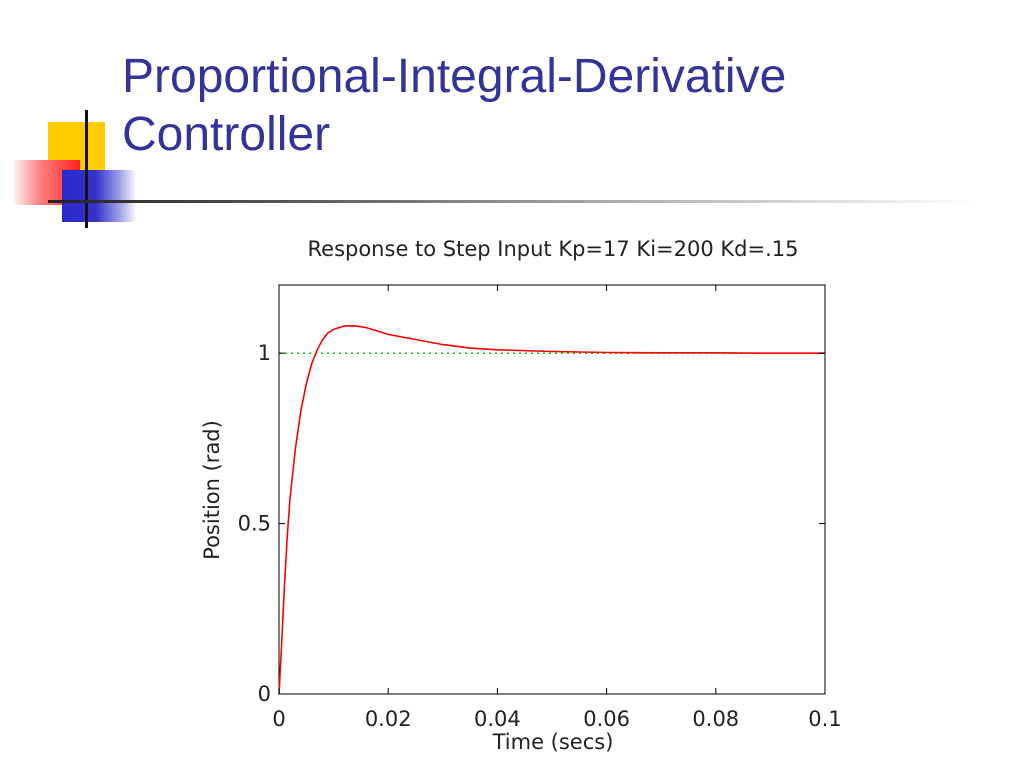 The image size is (1024, 768). What do you see at coordinates (254, 524) in the screenshot?
I see `y-tick-label: 0.5` at bounding box center [254, 524].